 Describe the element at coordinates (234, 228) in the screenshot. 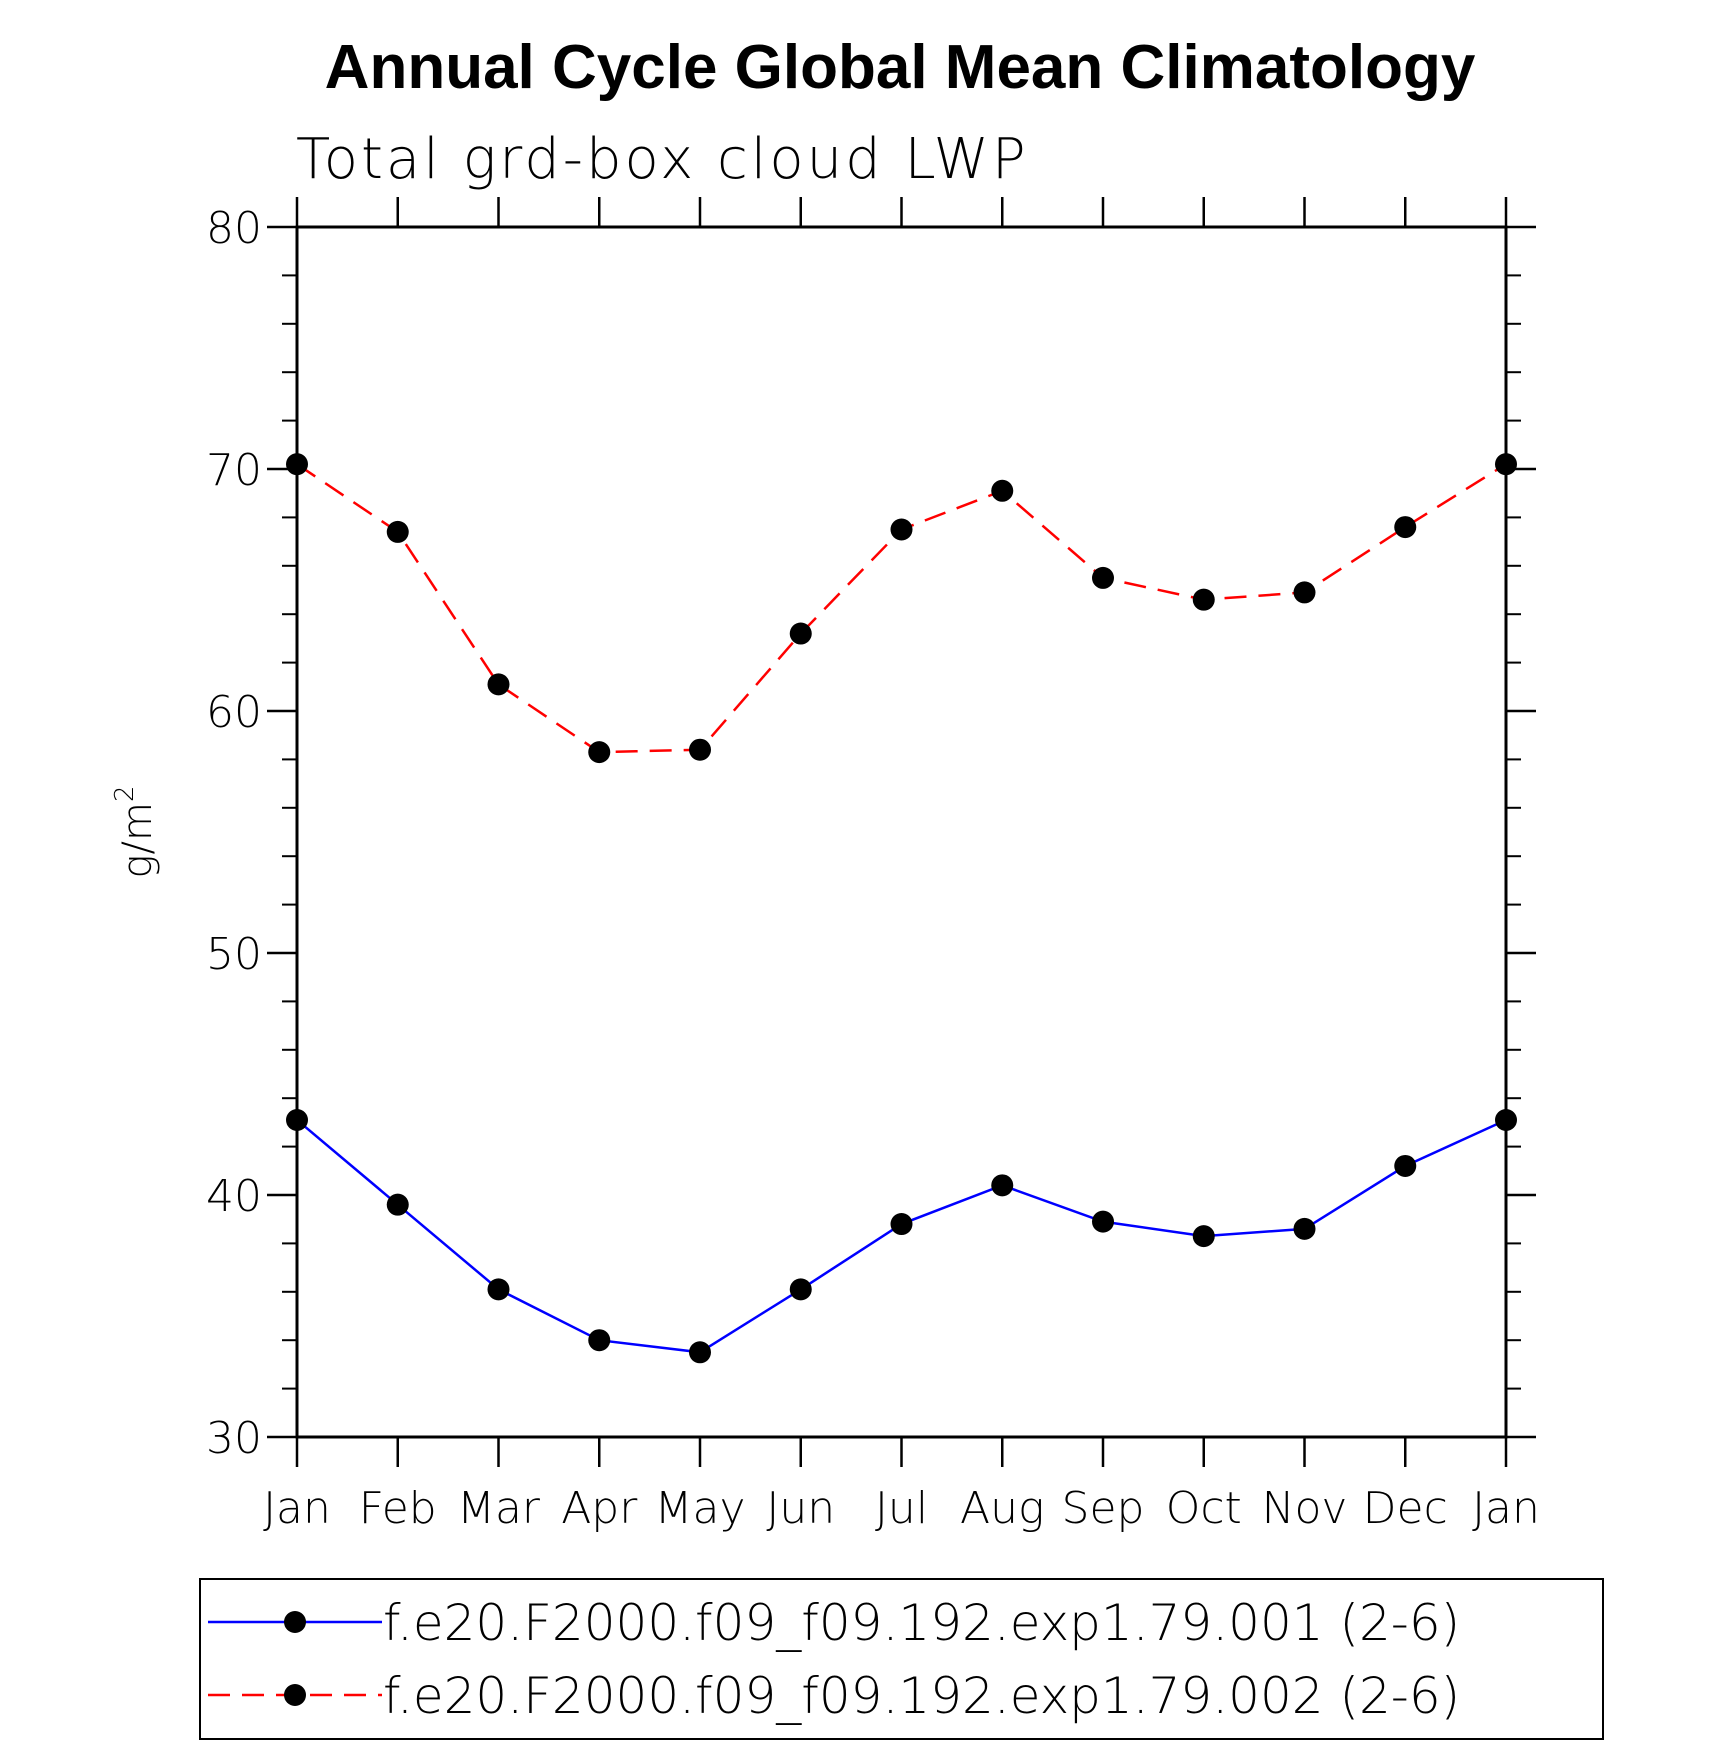

I see `y-tick-label: 80` at that location.